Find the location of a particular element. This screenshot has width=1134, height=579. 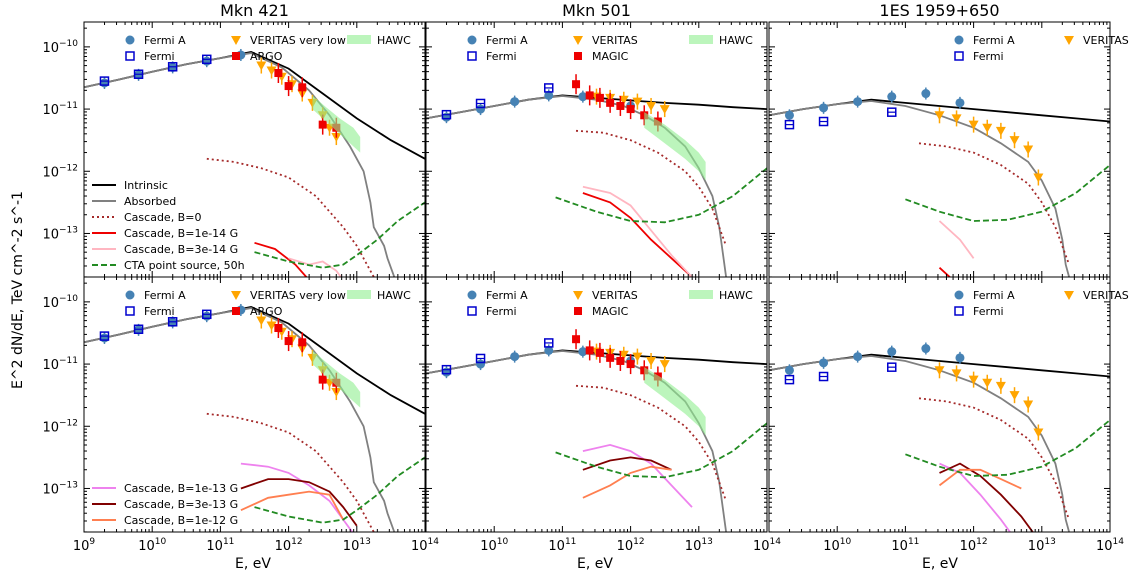

y-tick-label: 10−13 is located at coordinates (60, 488).